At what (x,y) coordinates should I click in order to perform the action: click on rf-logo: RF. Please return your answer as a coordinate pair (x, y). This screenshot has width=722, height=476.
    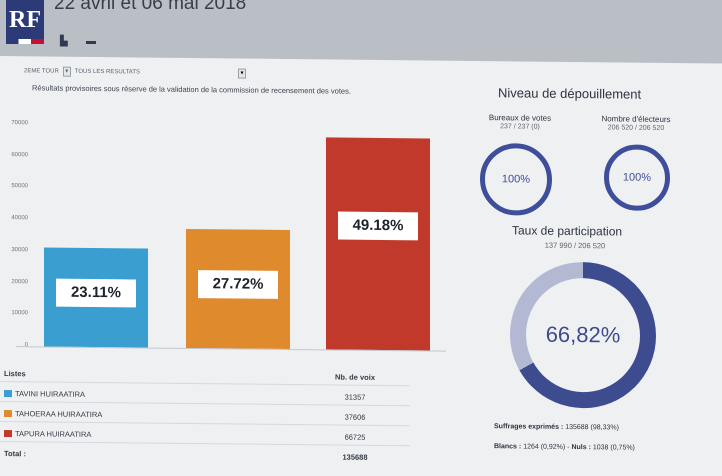
    Looking at the image, I should click on (25, 22).